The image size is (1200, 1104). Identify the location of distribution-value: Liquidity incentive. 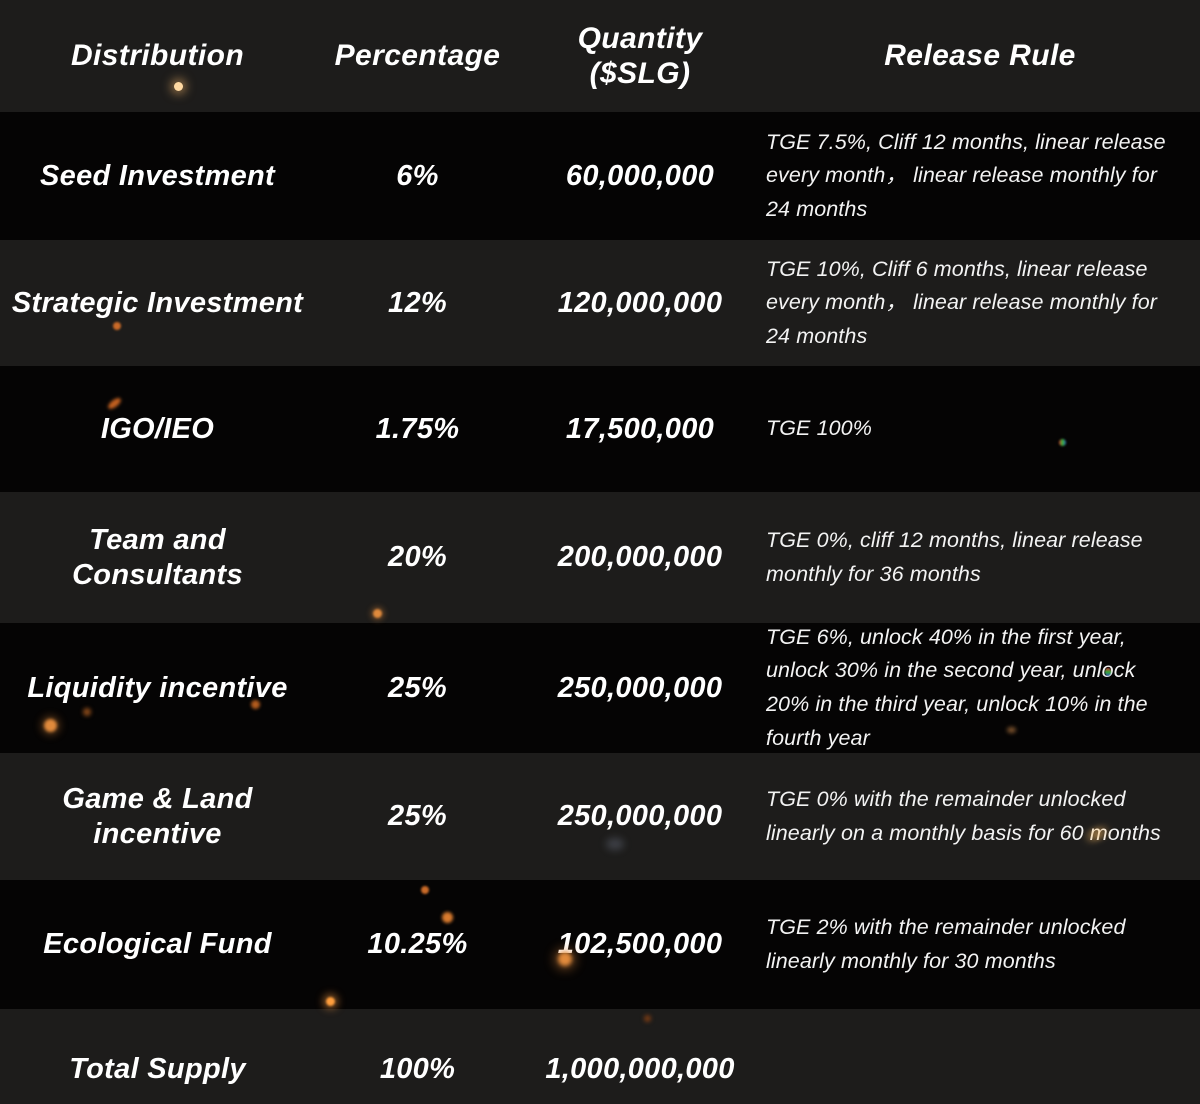
(157, 687).